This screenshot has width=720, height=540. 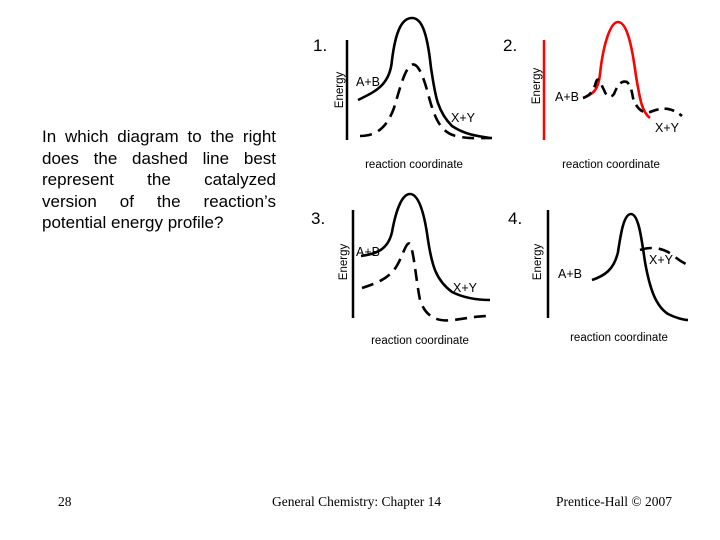 What do you see at coordinates (661, 260) in the screenshot?
I see `diagram-4-product-label: X+Y` at bounding box center [661, 260].